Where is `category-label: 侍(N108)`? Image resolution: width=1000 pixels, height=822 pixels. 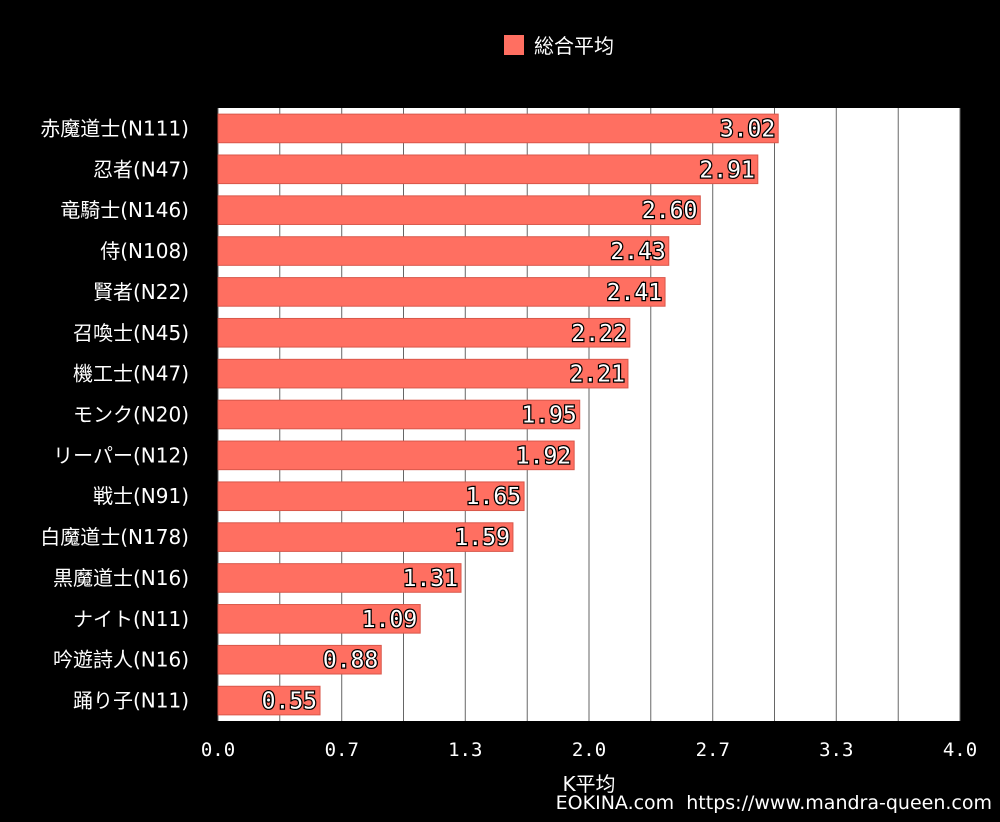 category-label: 侍(N108) is located at coordinates (144, 251).